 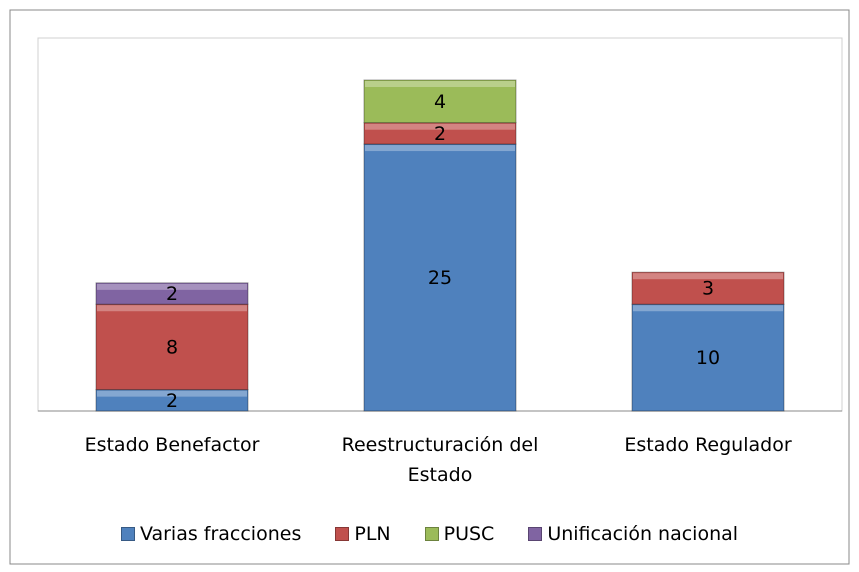 I want to click on data-label: 25, so click(x=440, y=278).